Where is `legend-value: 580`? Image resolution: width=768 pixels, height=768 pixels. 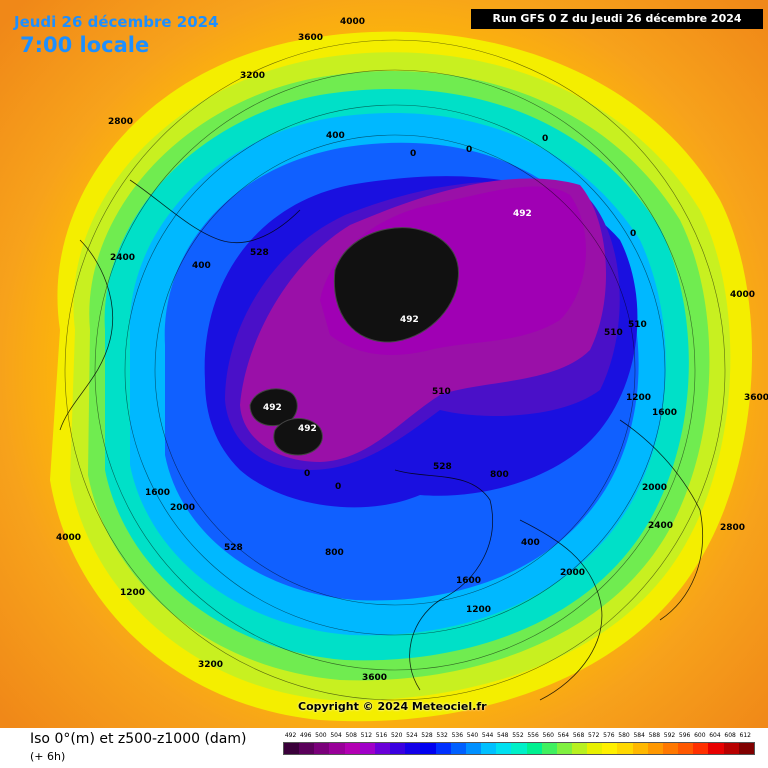
legend-value: 580 is located at coordinates (624, 735).